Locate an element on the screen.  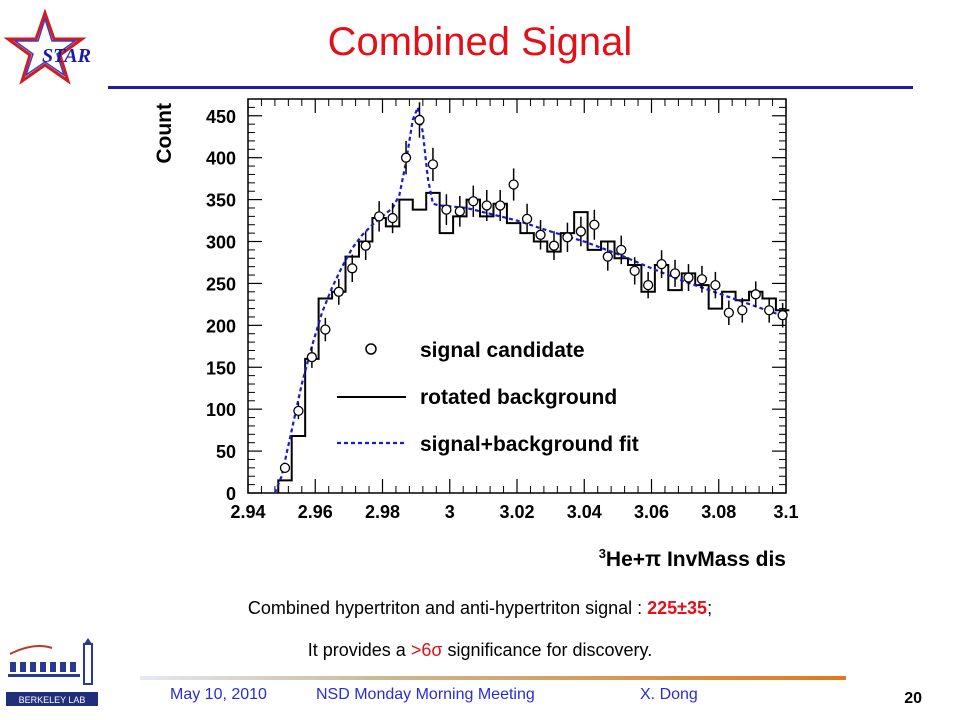
legend-circle-marker is located at coordinates (371, 349).